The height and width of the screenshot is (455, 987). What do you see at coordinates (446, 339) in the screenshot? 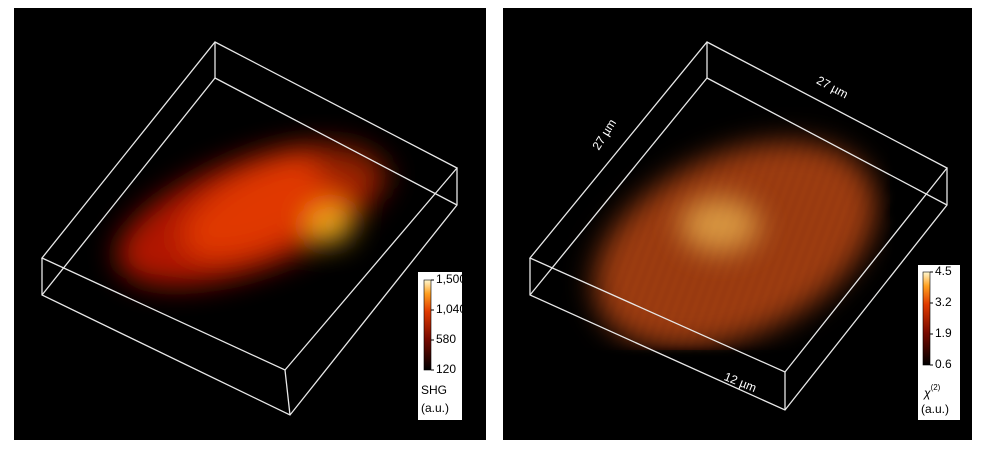
I see `colorbar-tick-label: 580` at bounding box center [446, 339].